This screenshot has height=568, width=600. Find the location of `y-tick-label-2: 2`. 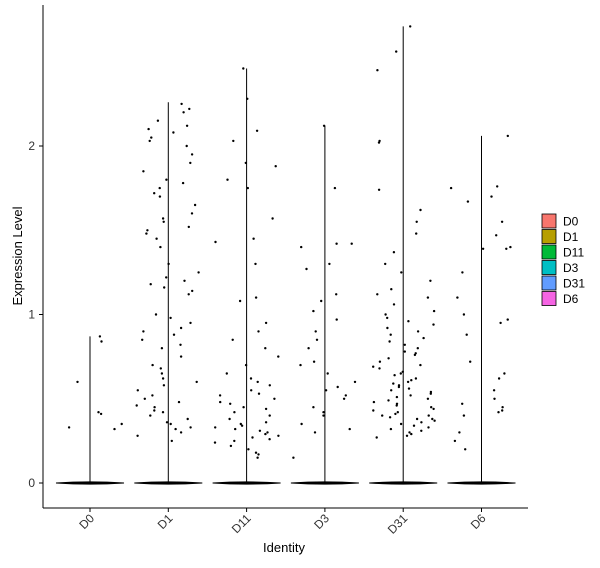

y-tick-label-2: 2 is located at coordinates (31, 146).